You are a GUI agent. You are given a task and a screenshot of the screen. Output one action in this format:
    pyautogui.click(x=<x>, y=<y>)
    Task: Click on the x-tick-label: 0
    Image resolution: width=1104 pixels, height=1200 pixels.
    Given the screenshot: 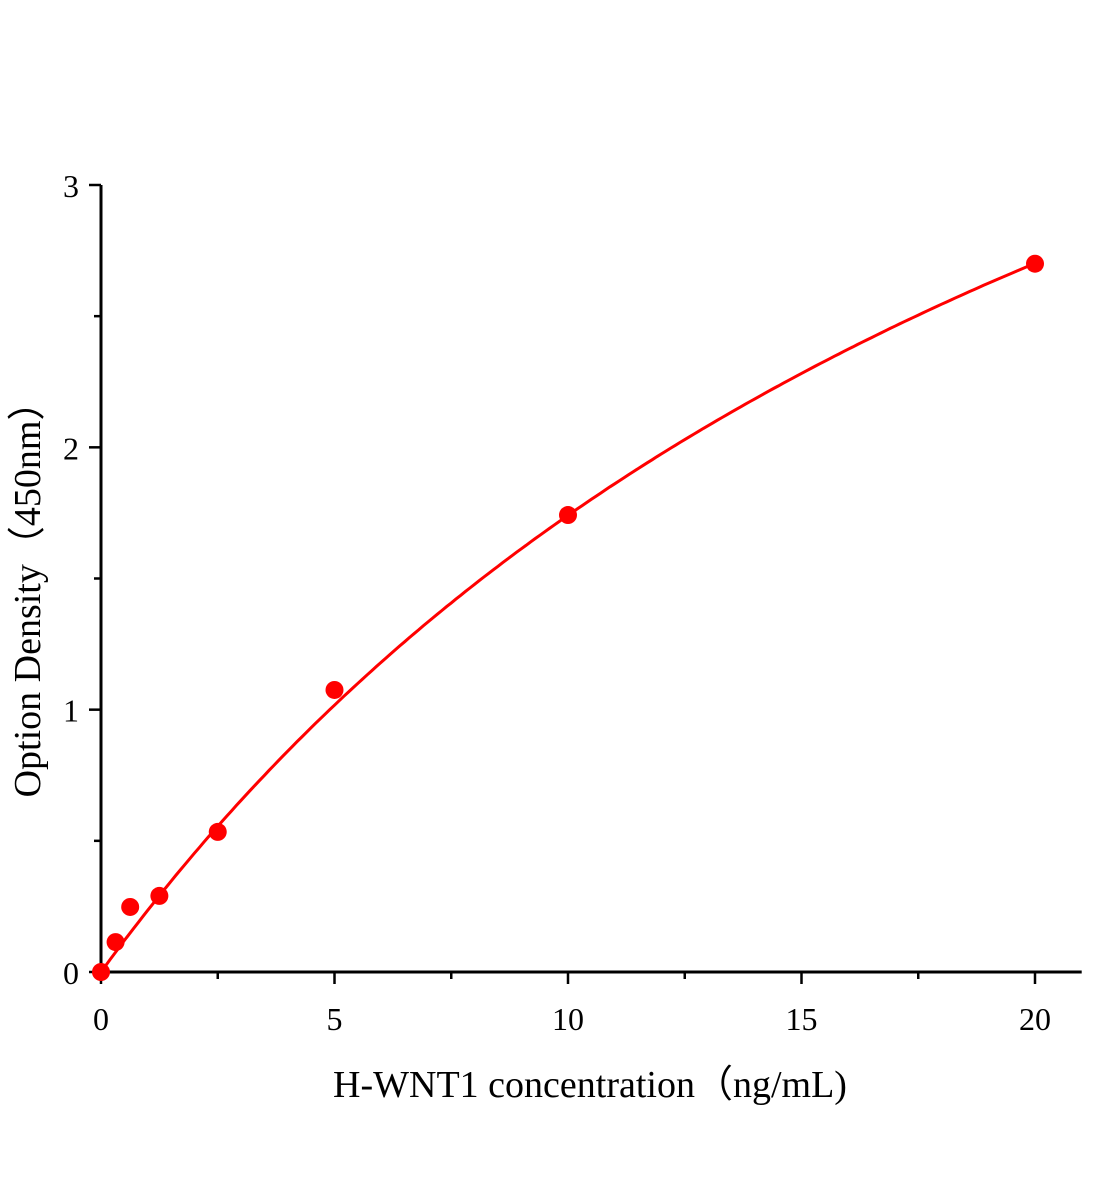 What is the action you would take?
    pyautogui.click(x=101, y=1019)
    